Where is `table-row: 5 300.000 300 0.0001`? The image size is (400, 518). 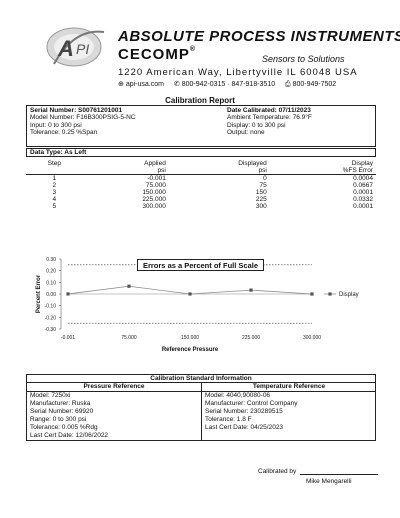 table-row: 5 300.000 300 0.0001 is located at coordinates (212, 206).